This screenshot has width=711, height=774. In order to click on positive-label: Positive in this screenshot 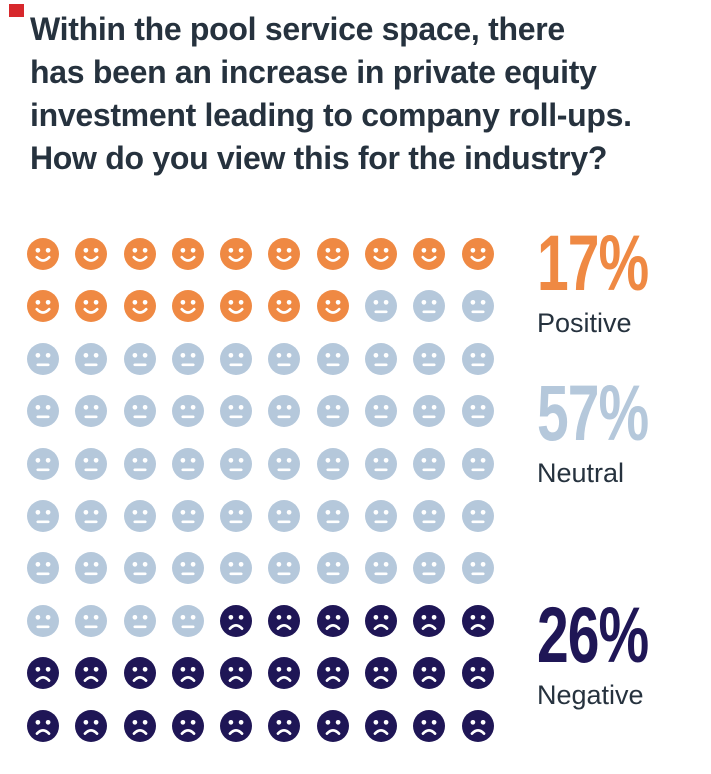, I will do `click(584, 323)`.